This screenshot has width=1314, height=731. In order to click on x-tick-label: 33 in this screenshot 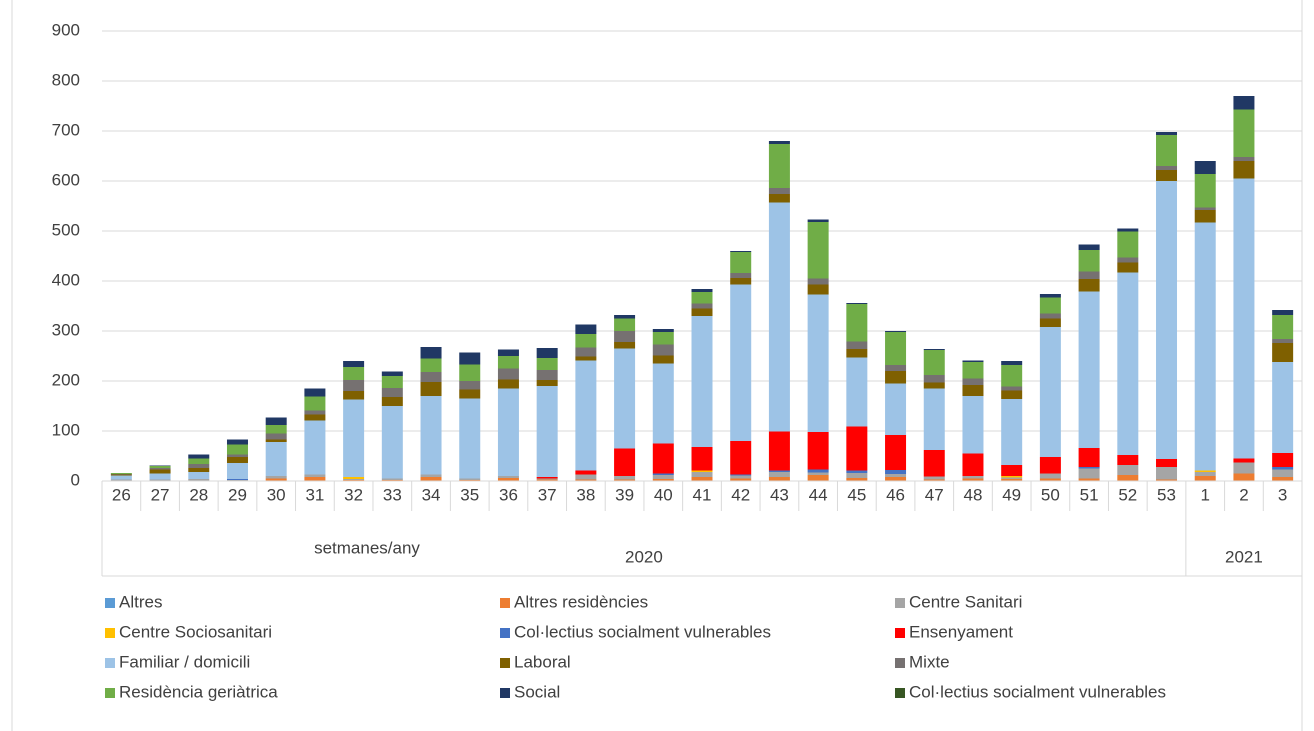, I will do `click(392, 494)`.